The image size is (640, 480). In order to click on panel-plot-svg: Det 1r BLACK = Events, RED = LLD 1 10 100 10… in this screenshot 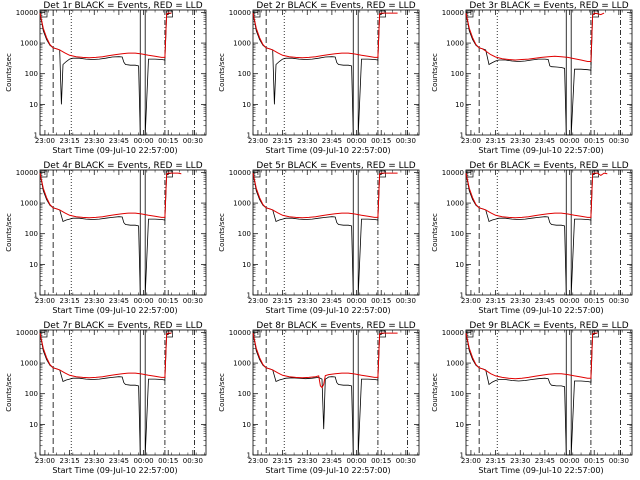, I will do `click(106, 78)`.